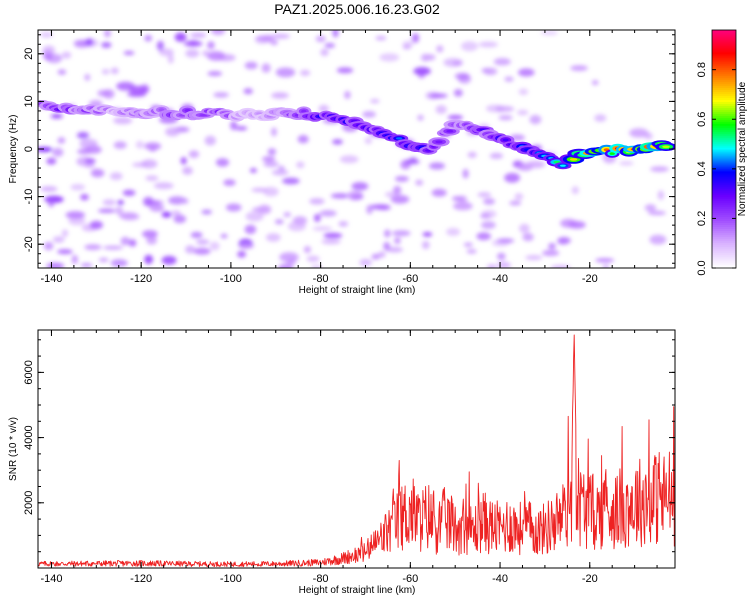 This screenshot has width=750, height=600. Describe the element at coordinates (29, 437) in the screenshot. I see `y-tick-label: 4000` at that location.